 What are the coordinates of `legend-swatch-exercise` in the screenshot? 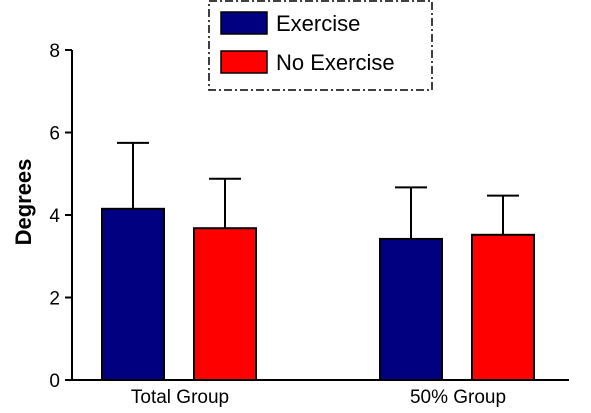 It's located at (244, 23).